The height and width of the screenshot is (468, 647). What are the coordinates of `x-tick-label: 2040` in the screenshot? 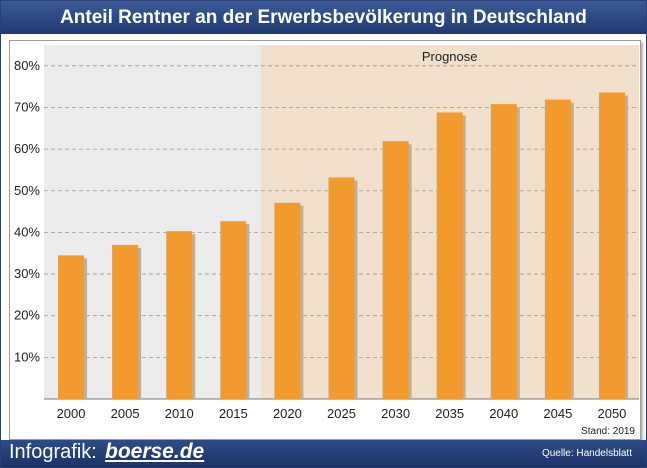 It's located at (503, 413).